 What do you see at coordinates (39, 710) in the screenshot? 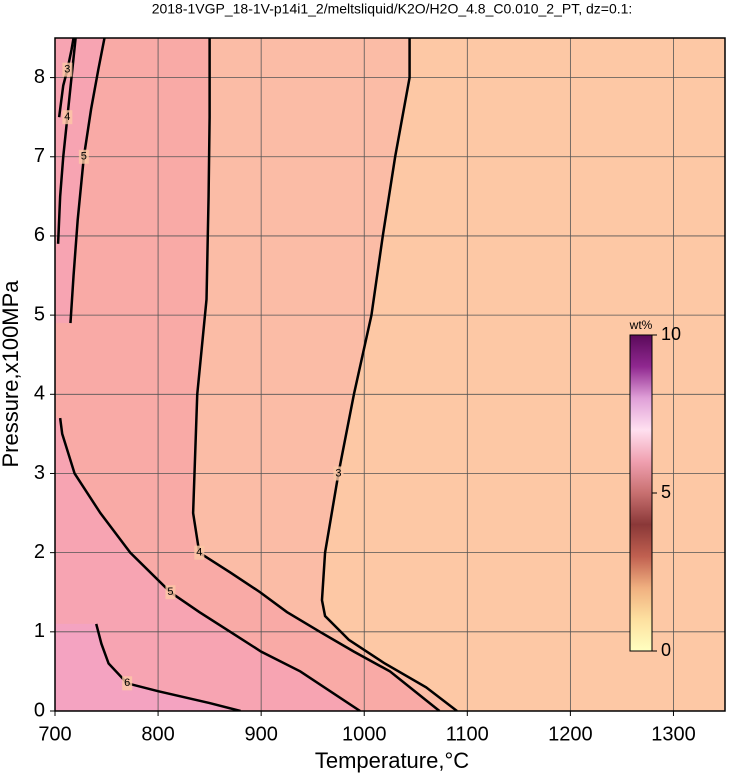
I see `y-tick-label: 0` at bounding box center [39, 710].